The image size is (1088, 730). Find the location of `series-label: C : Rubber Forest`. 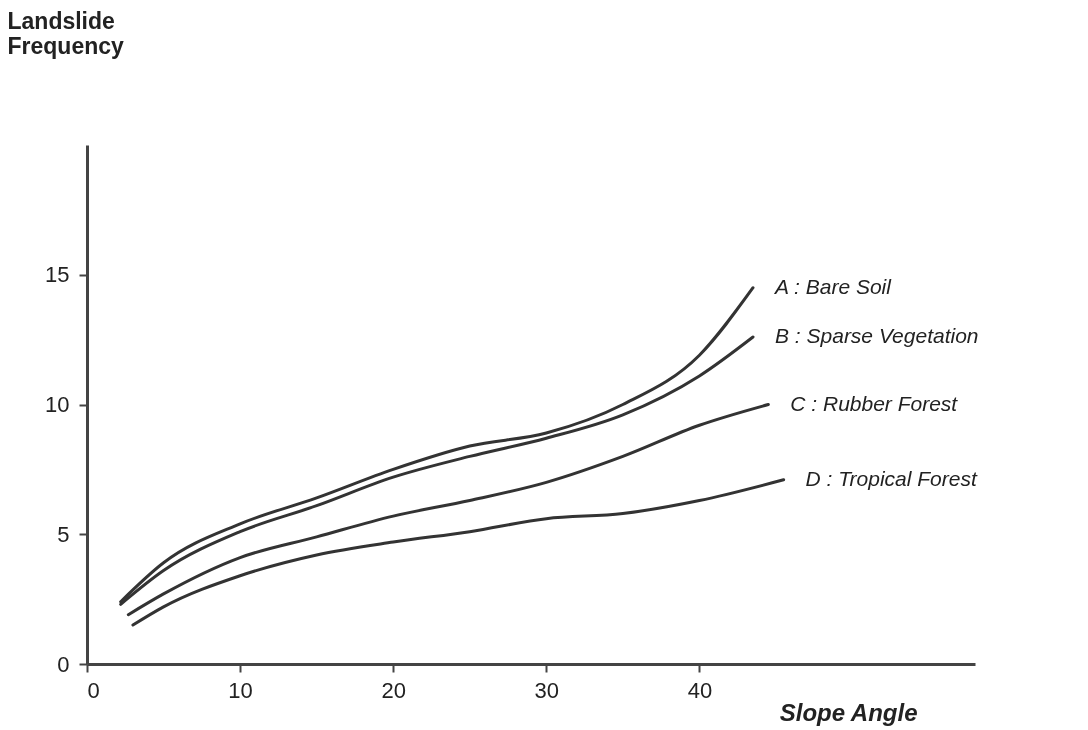

series-label: C : Rubber Forest is located at coordinates (874, 403).